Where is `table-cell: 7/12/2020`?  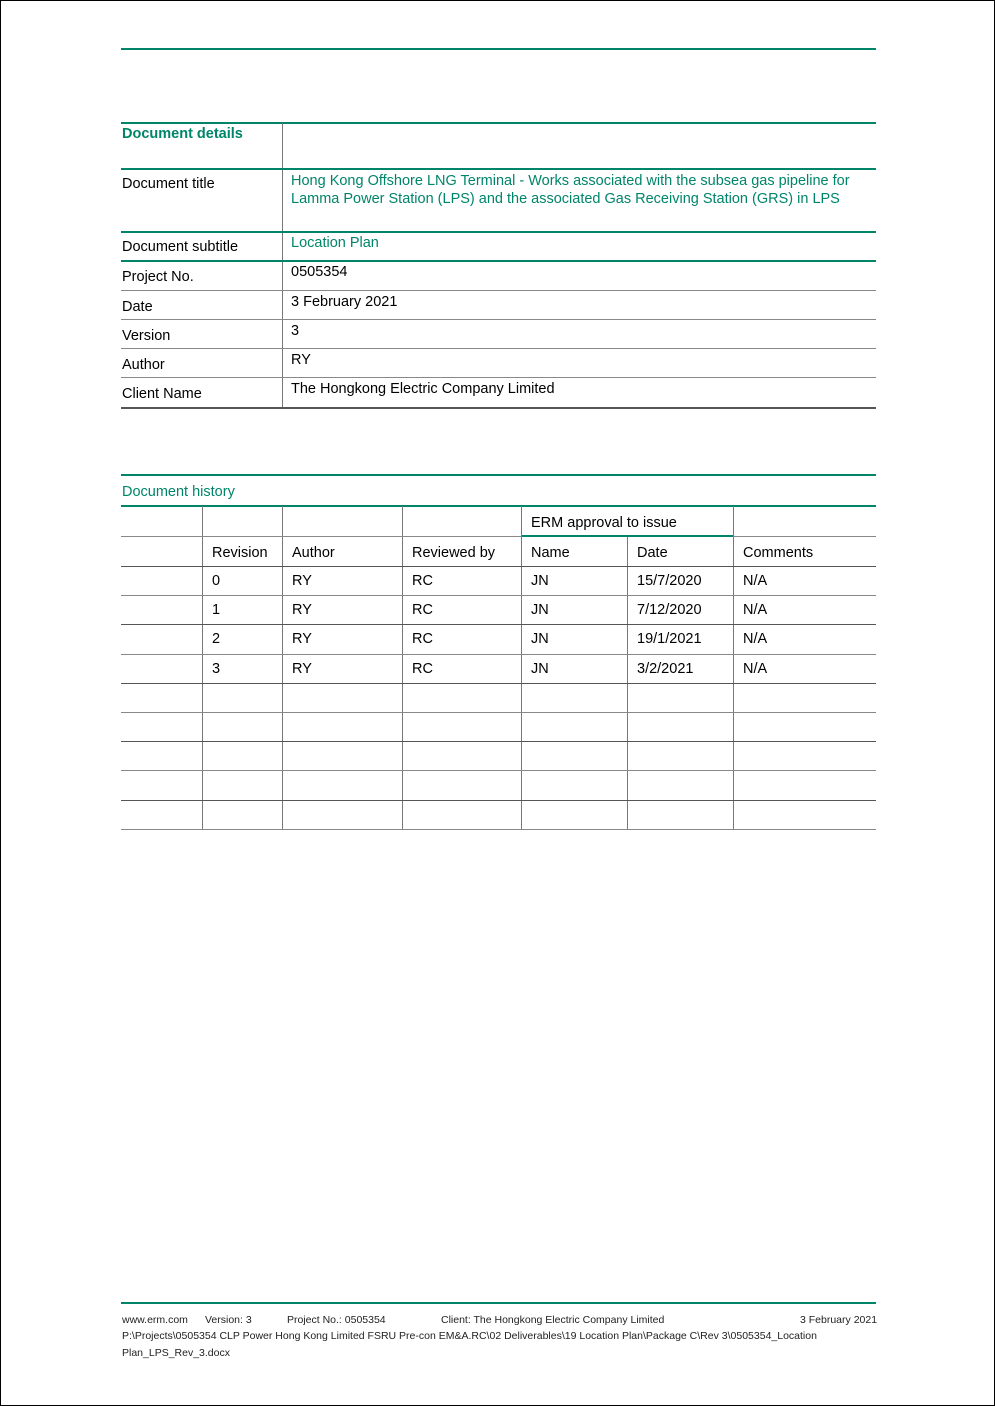
table-cell: 7/12/2020 is located at coordinates (669, 610).